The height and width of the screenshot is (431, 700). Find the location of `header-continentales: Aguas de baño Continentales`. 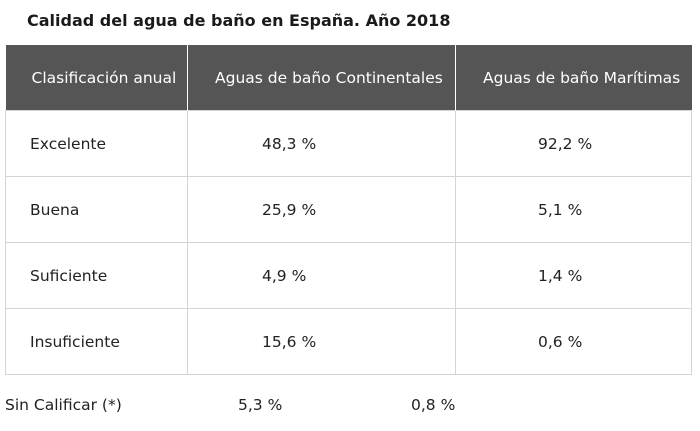

header-continentales: Aguas de baño Continentales is located at coordinates (321, 78).